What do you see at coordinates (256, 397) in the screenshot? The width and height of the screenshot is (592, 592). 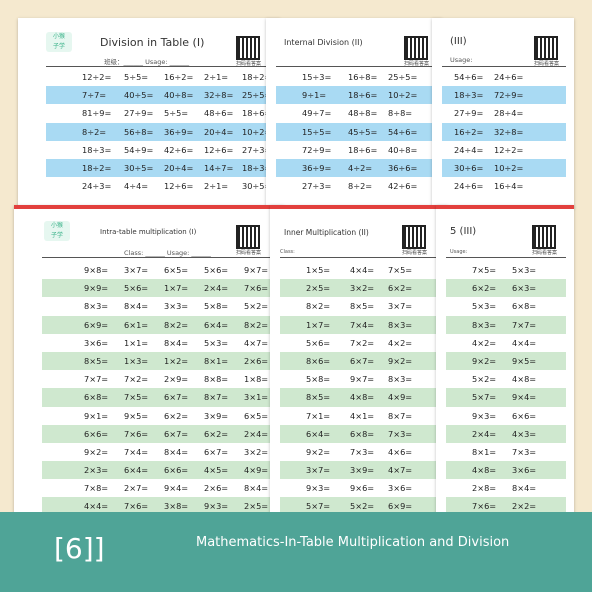 I see `math-problem: 3×1=` at bounding box center [256, 397].